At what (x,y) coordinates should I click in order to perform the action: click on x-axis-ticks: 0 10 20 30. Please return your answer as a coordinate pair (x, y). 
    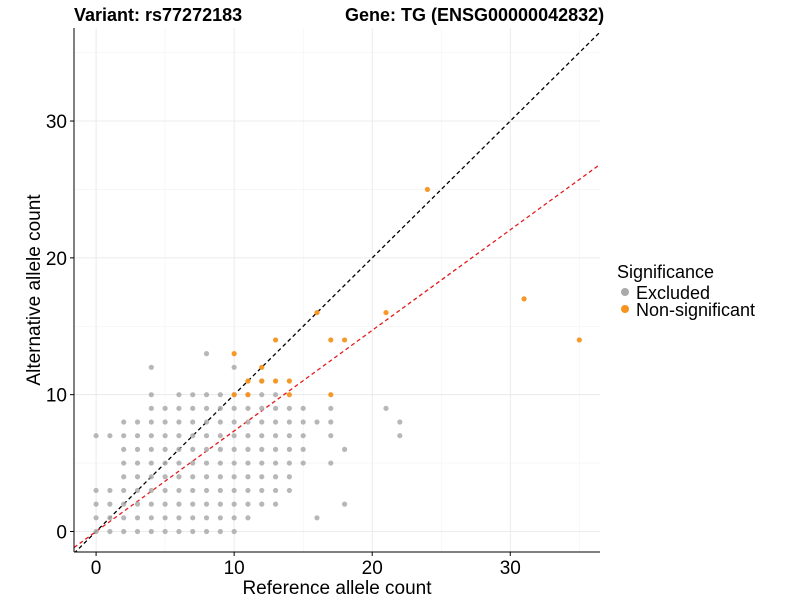
    Looking at the image, I should click on (306, 565).